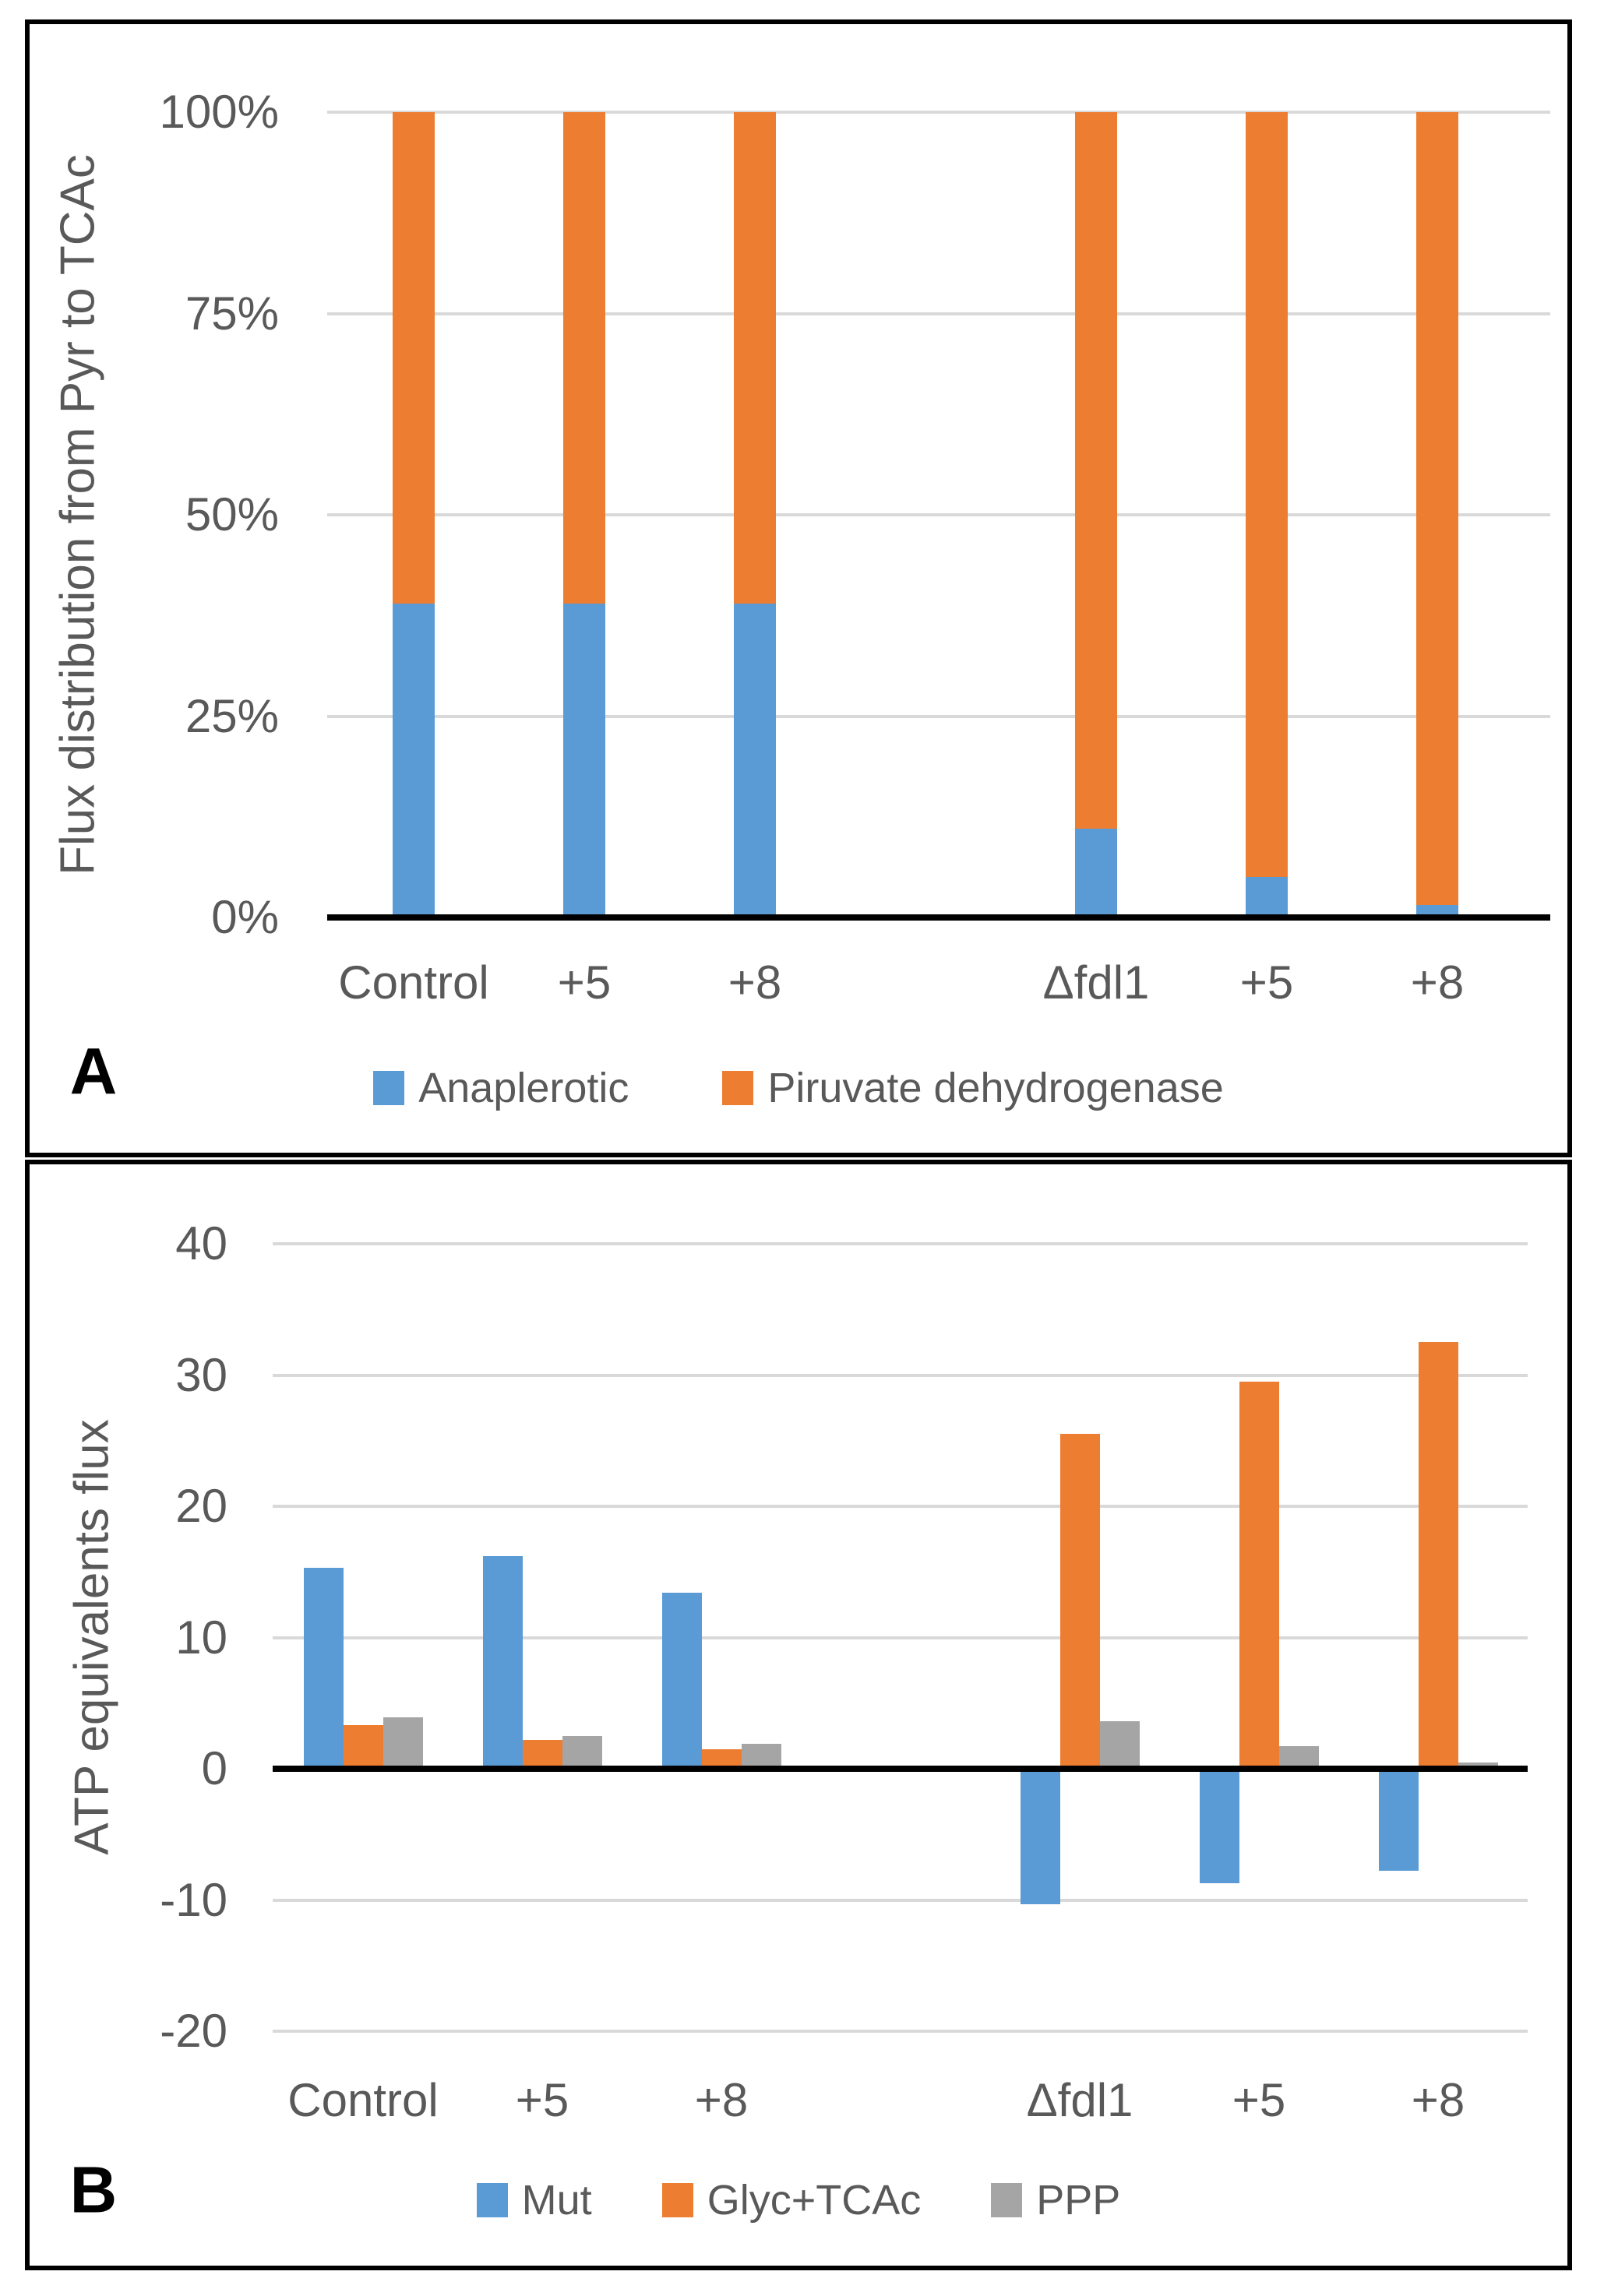 Image resolution: width=1597 pixels, height=2296 pixels. I want to click on legend-marker-ppp, so click(1007, 2200).